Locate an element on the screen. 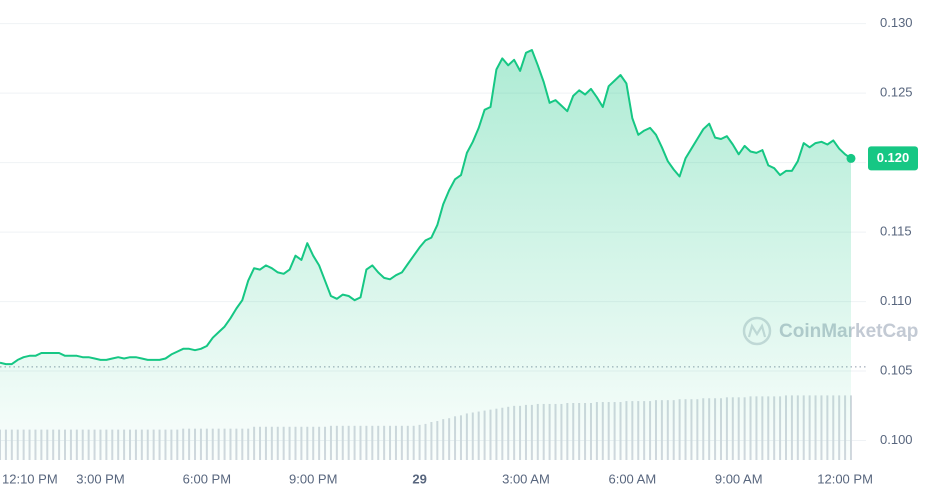 The image size is (928, 495). x-tick-label: 3:00 AM is located at coordinates (526, 478).